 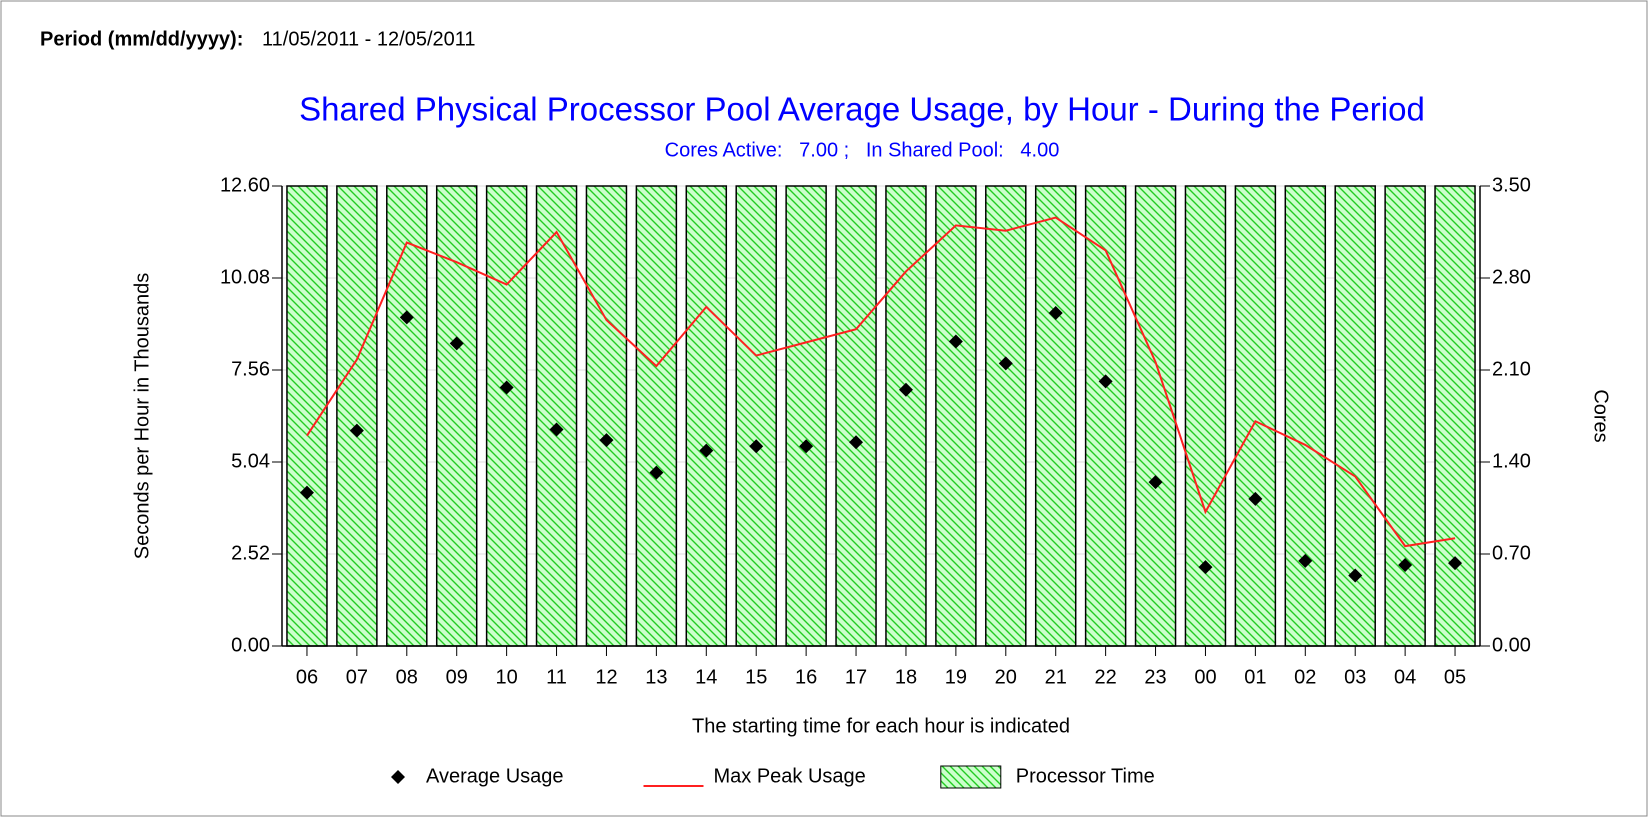 What do you see at coordinates (1511, 553) in the screenshot?
I see `y2-tick-label: 0.70` at bounding box center [1511, 553].